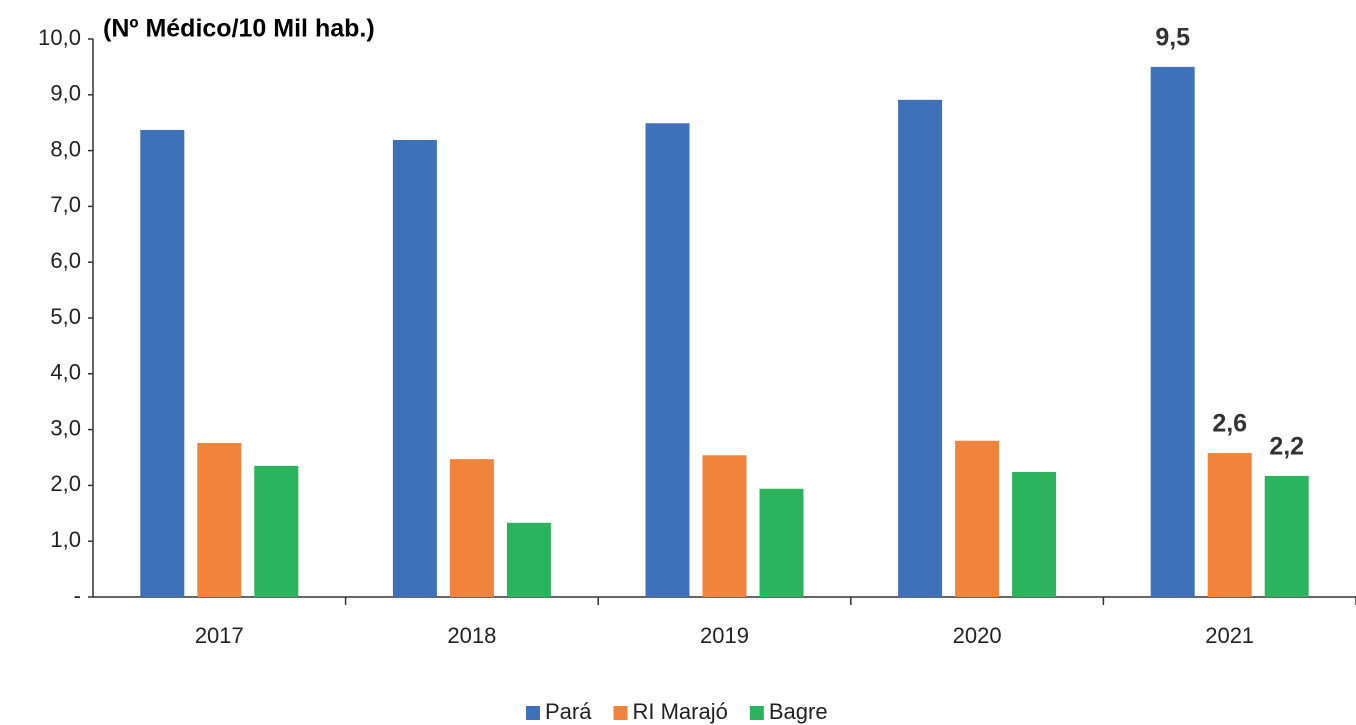 This screenshot has height=725, width=1356. What do you see at coordinates (65, 427) in the screenshot?
I see `y-tick-label: 3,0` at bounding box center [65, 427].